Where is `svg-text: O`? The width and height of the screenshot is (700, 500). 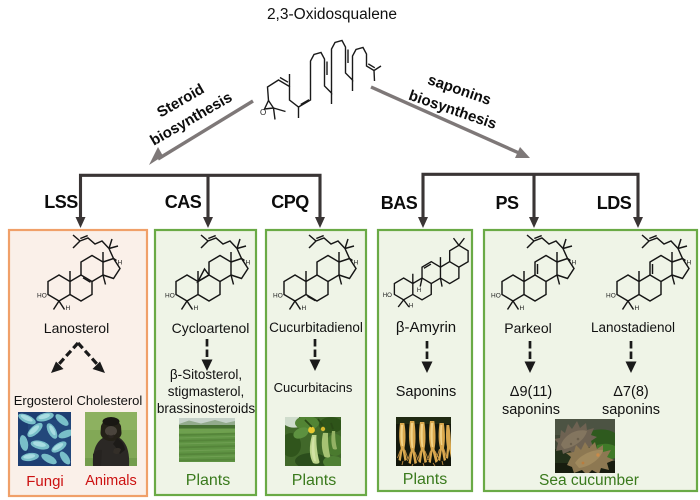
svg-text: O is located at coordinates (263, 112).